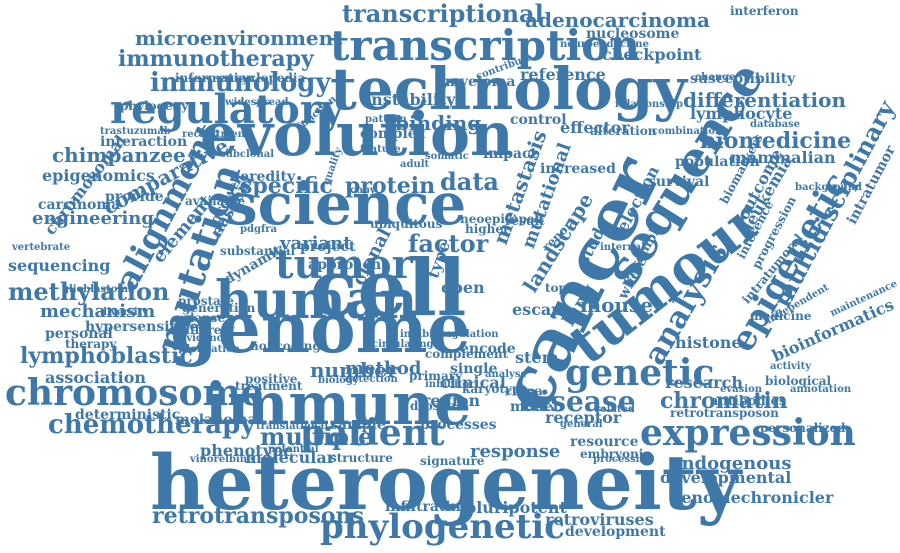 The image size is (900, 553). Describe the element at coordinates (510, 154) in the screenshot. I see `cloud-word: impact` at that location.